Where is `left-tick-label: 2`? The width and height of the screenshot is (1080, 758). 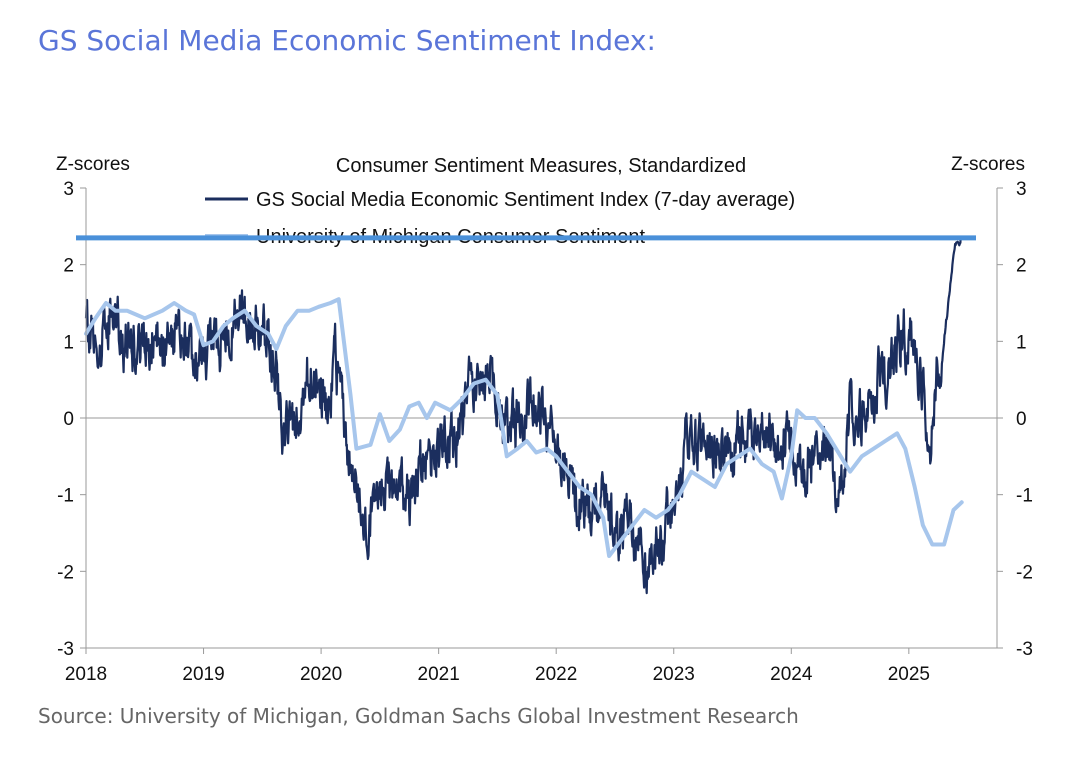 left-tick-label: 2 is located at coordinates (68, 266).